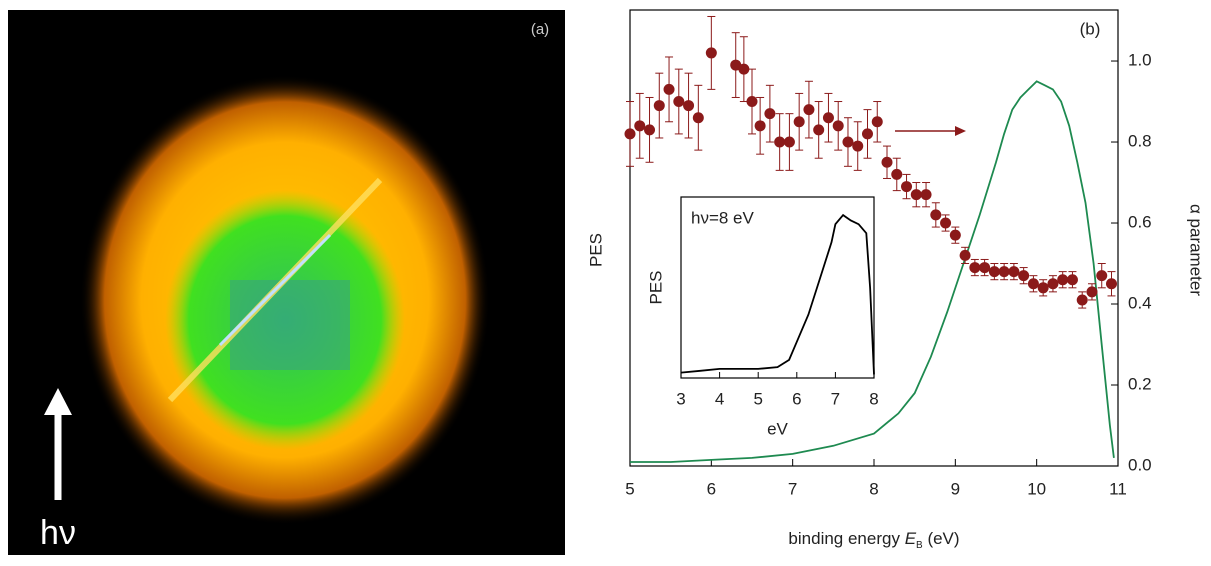  Describe the element at coordinates (1140, 141) in the screenshot. I see `y2-tick-label: 0.8` at that location.